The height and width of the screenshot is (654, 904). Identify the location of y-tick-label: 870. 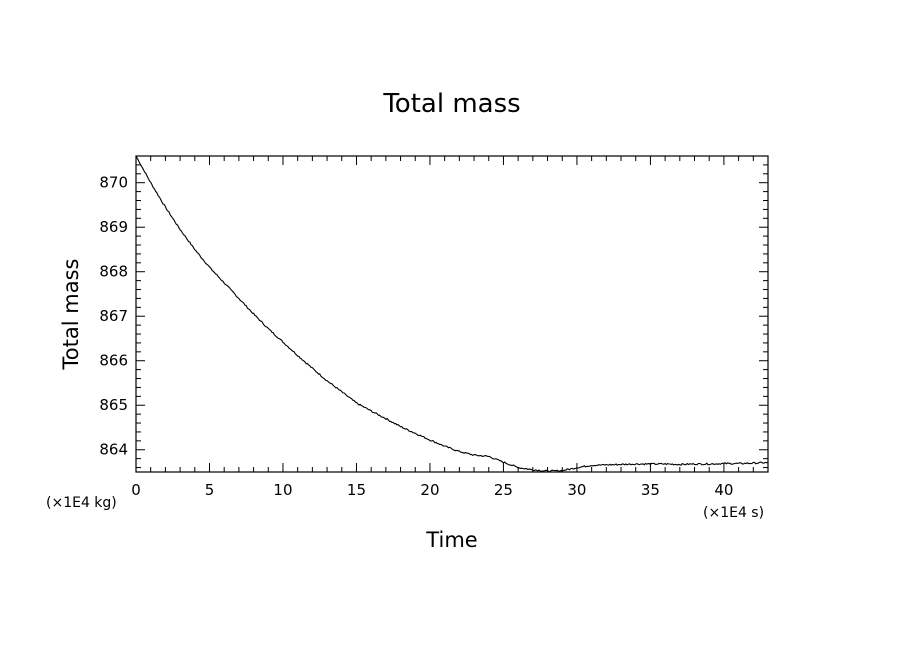
(113, 183).